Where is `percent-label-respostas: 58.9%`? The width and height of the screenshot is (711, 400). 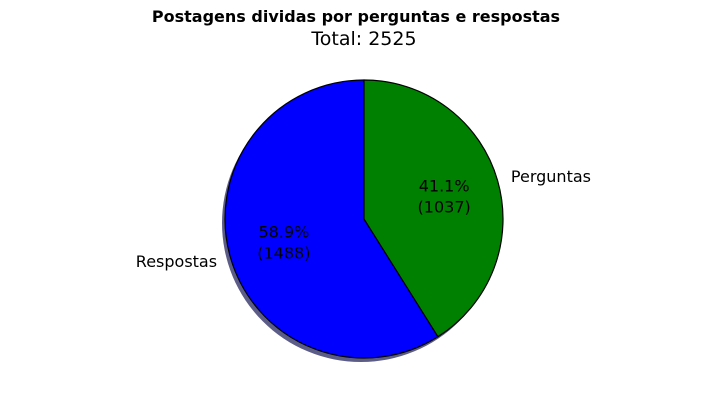
percent-label-respostas: 58.9% is located at coordinates (283, 232).